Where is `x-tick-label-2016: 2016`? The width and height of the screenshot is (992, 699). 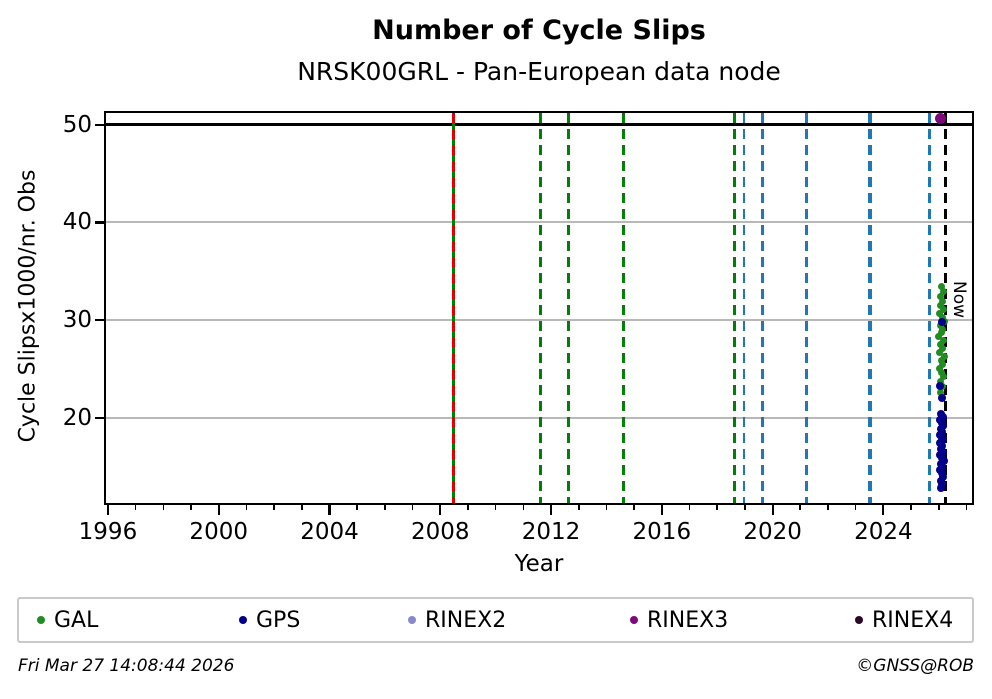 x-tick-label-2016: 2016 is located at coordinates (662, 532).